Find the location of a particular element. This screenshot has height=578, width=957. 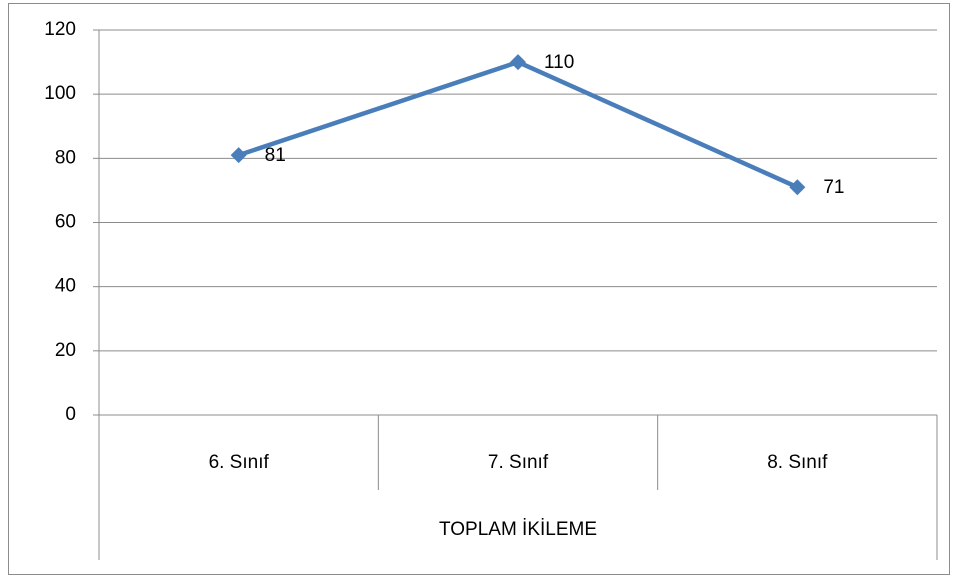

x-tick-label: 6. Sınıf is located at coordinates (239, 462).